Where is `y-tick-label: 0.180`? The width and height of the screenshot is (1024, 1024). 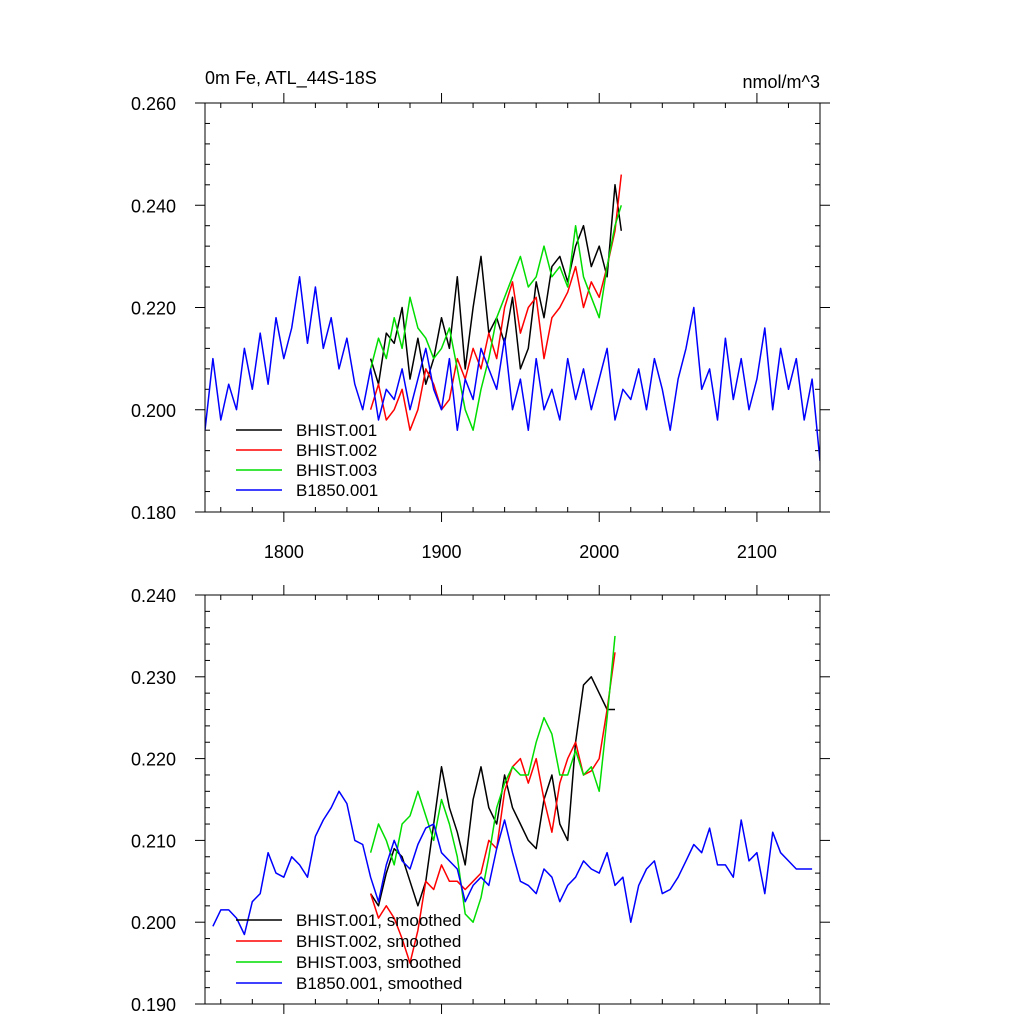 y-tick-label: 0.180 is located at coordinates (153, 513).